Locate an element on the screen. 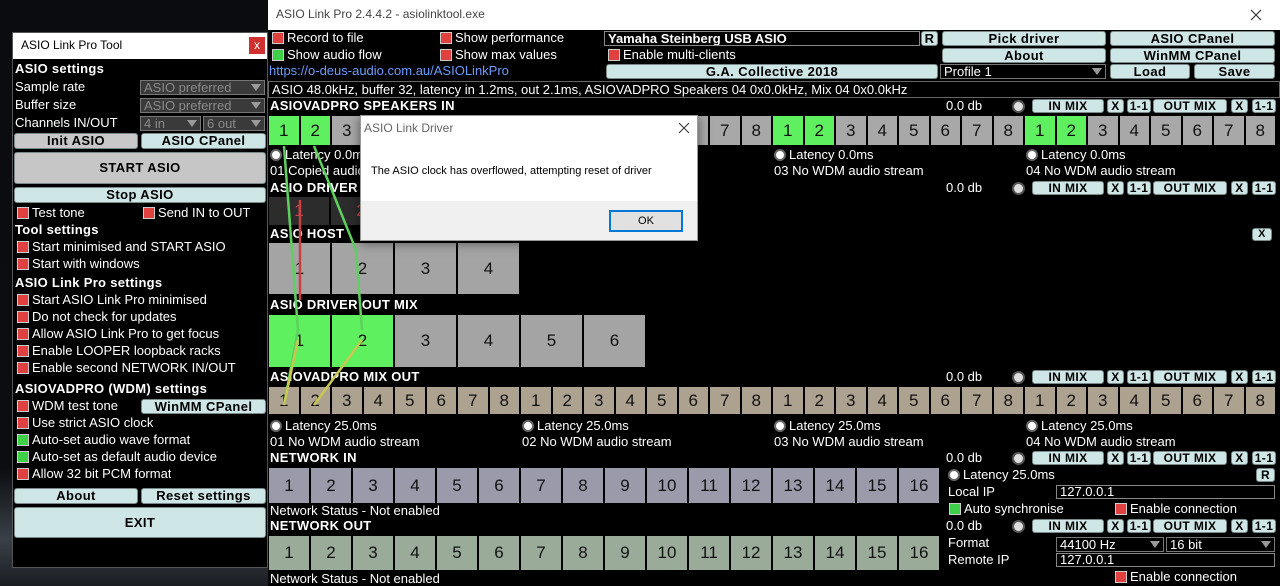 The image size is (1280, 586). ip-field: 127.0.0.1 is located at coordinates (1165, 560).